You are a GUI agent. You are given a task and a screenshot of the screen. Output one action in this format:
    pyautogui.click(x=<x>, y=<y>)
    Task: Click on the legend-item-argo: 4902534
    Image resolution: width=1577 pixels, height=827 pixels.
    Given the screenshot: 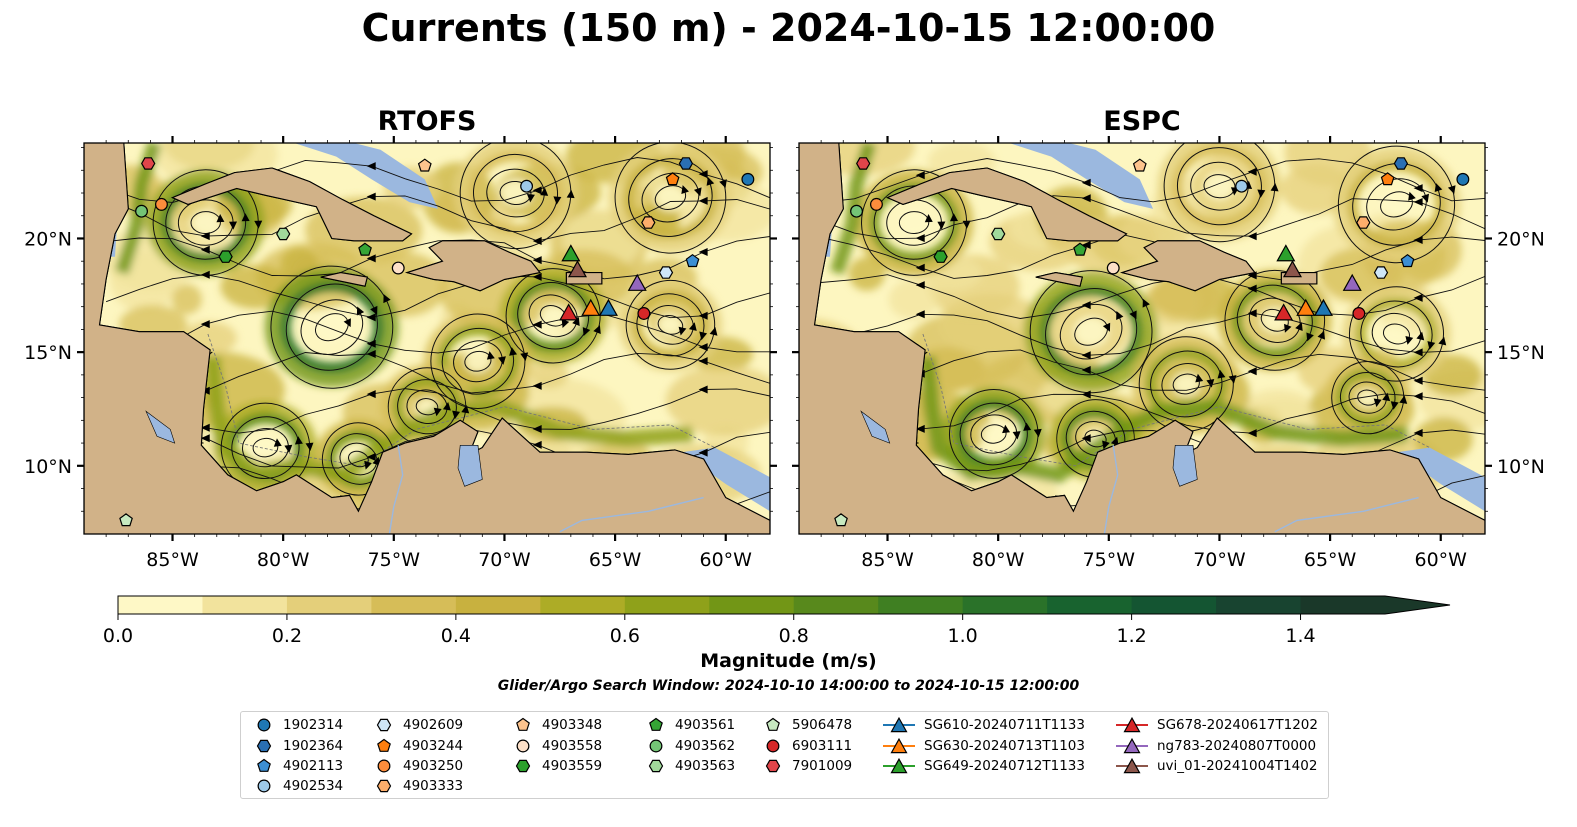 What is the action you would take?
    pyautogui.click(x=298, y=786)
    